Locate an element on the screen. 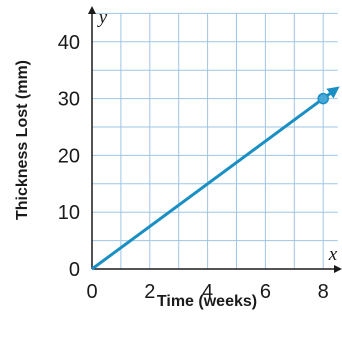  y-tick-label: 40 is located at coordinates (69, 43).